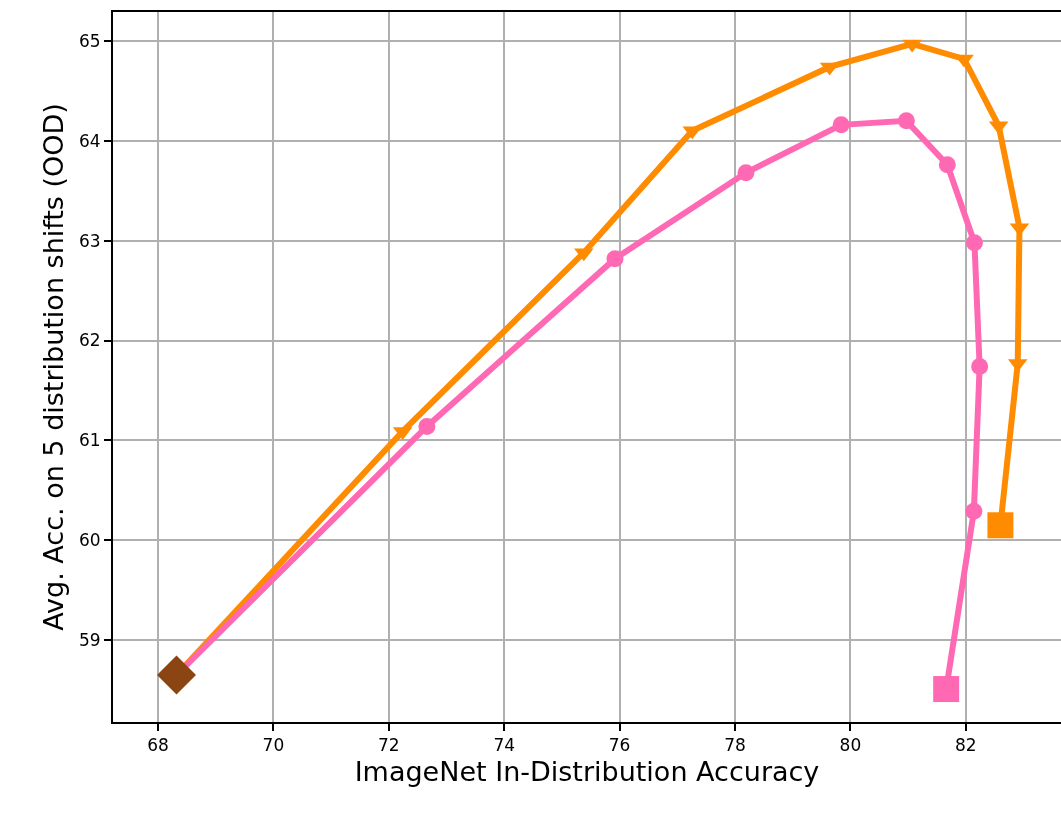 Image resolution: width=1061 pixels, height=815 pixels. I want to click on x-tick-label: 78, so click(735, 745).